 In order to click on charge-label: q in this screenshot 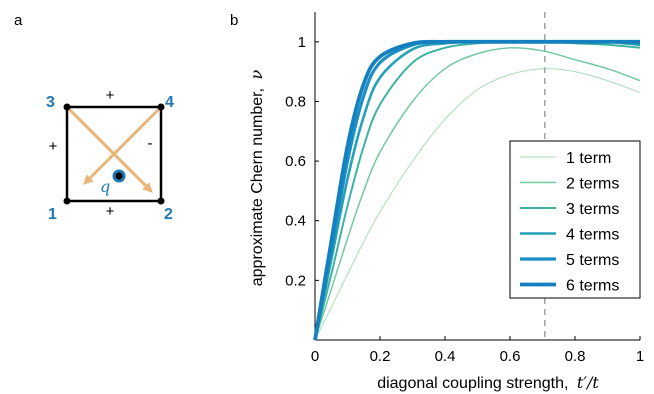, I will do `click(105, 186)`.